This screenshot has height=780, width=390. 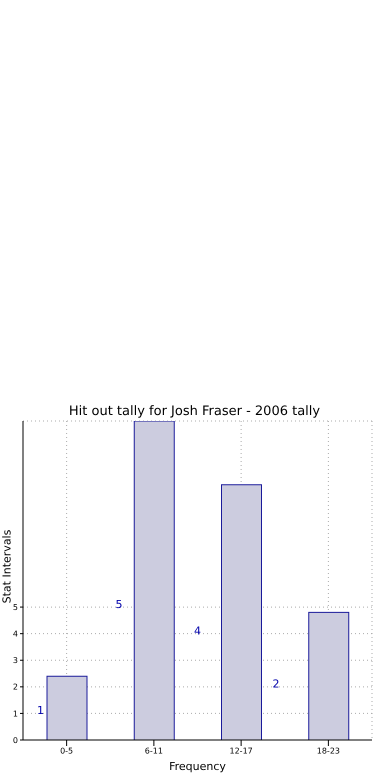 I want to click on x-axis-title: Frequency, so click(x=197, y=766).